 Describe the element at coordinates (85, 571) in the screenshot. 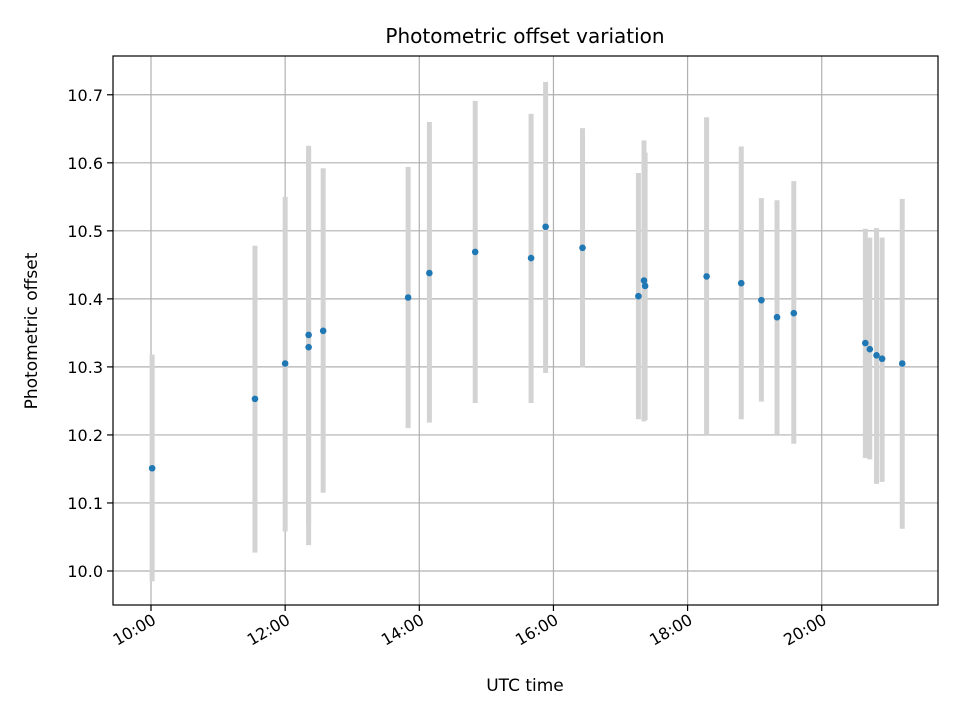

I see `y-tick-label: 10.0` at that location.